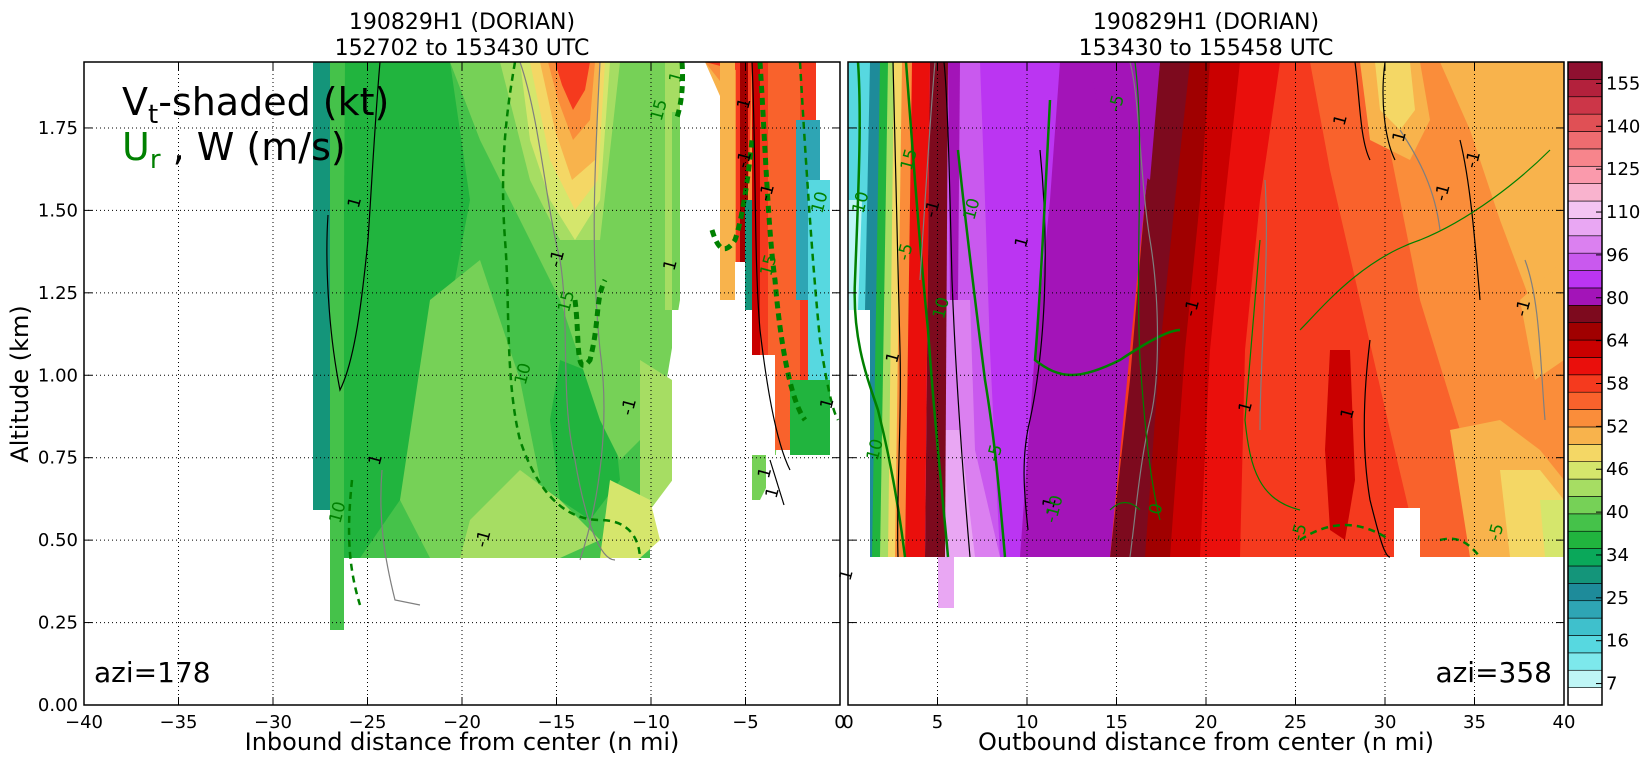  I want to click on right-title-line1: 190829H1 (DORIAN), so click(1206, 22).